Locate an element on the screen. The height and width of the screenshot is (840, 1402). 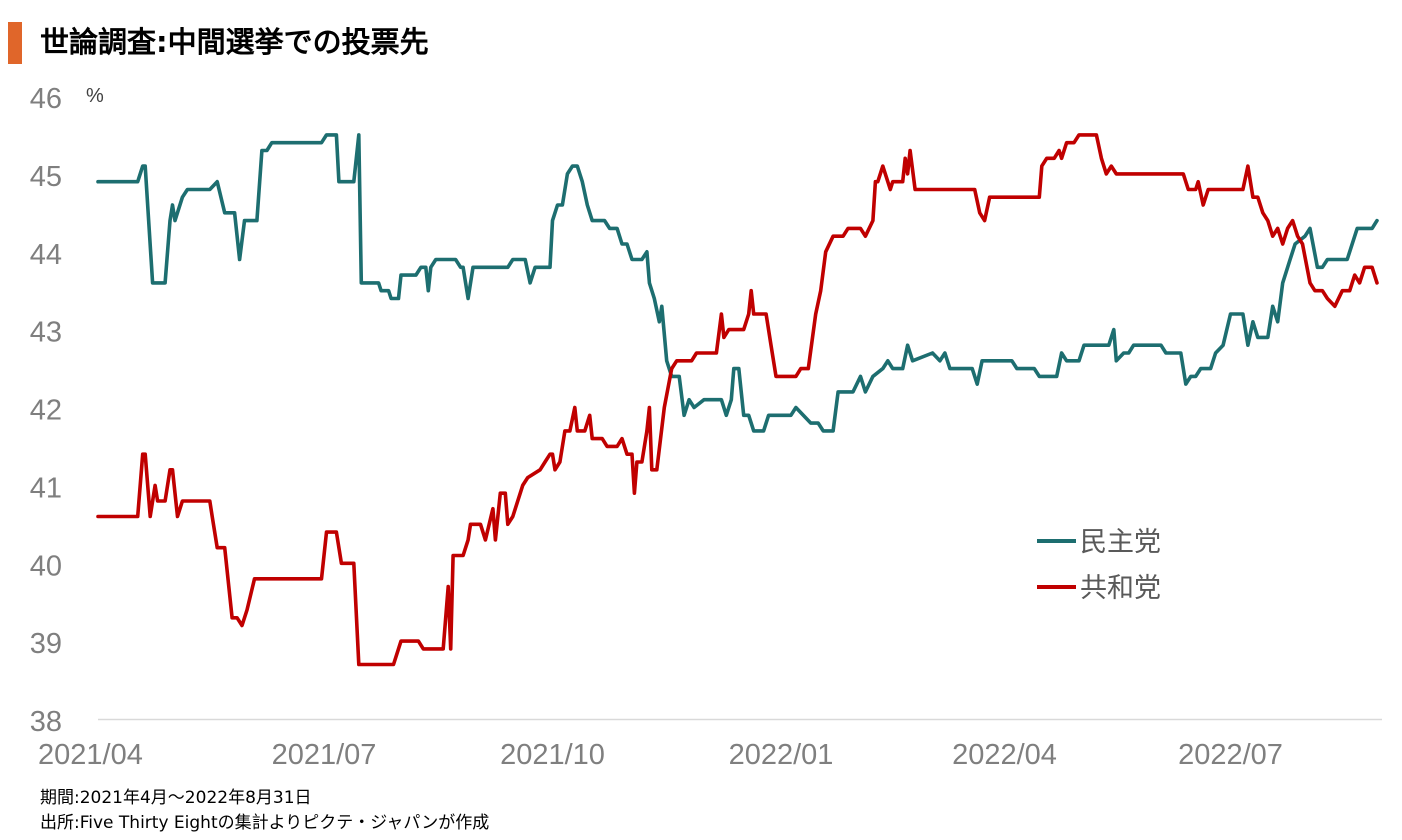
x-tick-label: 2022/04 is located at coordinates (1004, 755).